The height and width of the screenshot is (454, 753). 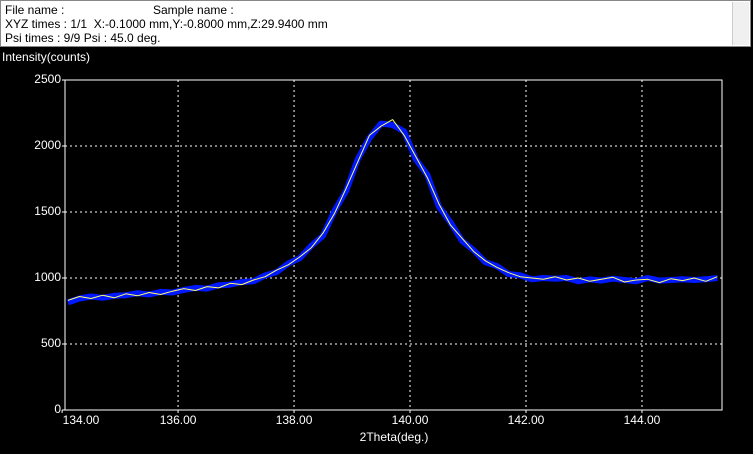 What do you see at coordinates (51, 343) in the screenshot?
I see `y-tick-label: 500` at bounding box center [51, 343].